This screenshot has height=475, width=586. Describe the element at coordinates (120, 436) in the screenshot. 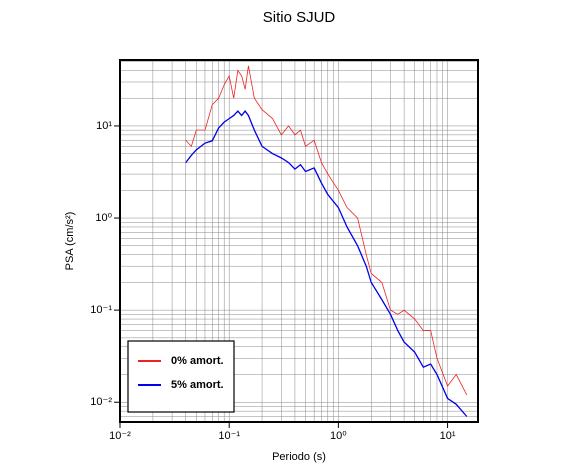

I see `x-tick-label: 10⁻²` at that location.